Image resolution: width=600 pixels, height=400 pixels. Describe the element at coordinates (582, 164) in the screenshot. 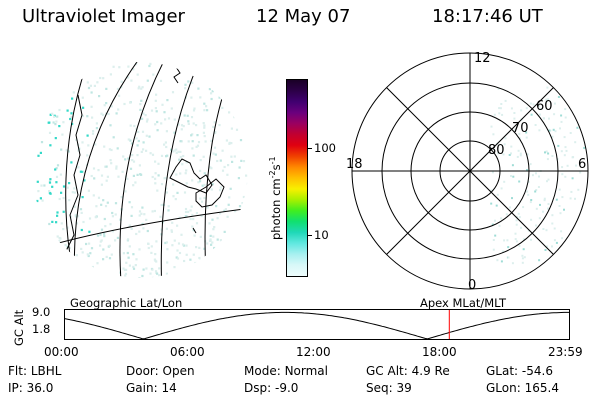

I see `mlt-label-6: 6` at that location.